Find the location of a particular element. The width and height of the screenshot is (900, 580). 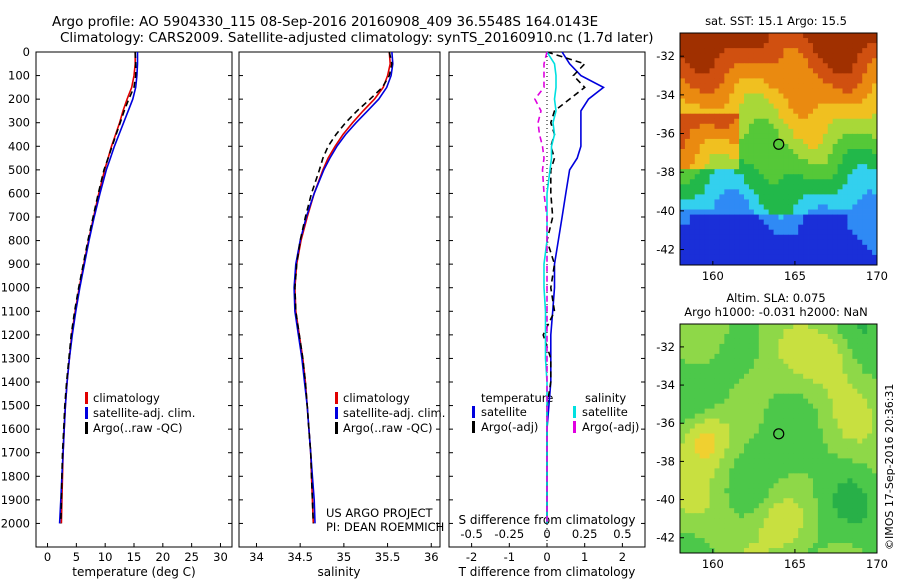

legend-label: climatology is located at coordinates (126, 398).